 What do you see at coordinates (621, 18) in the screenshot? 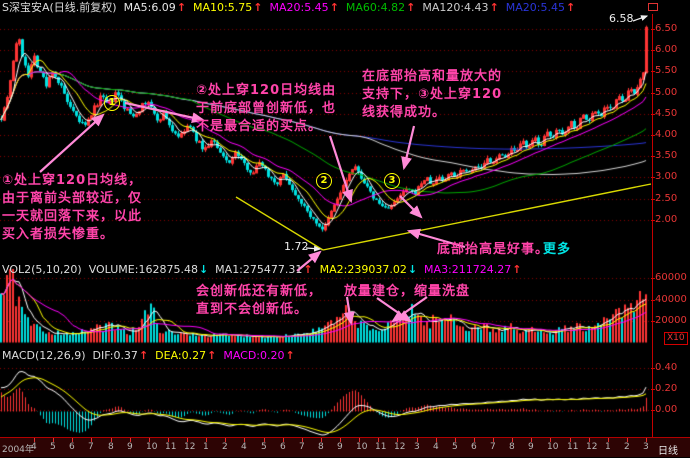
I see `high-price-label: 6.58` at bounding box center [621, 18].